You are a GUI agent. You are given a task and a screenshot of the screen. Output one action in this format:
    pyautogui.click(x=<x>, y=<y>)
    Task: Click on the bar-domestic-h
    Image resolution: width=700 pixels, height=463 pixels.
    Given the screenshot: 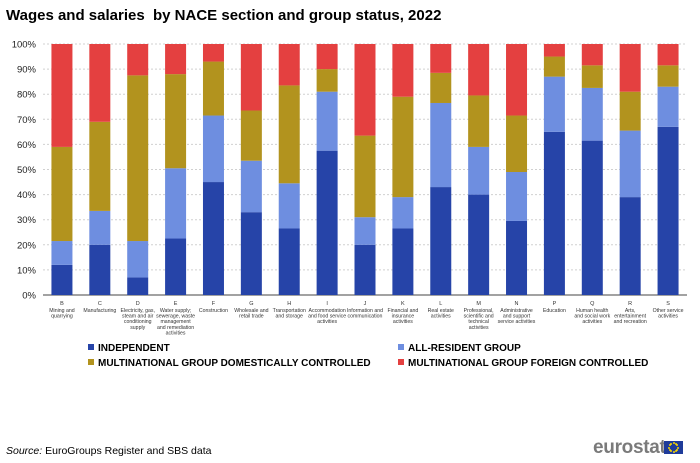 What is the action you would take?
    pyautogui.click(x=289, y=134)
    